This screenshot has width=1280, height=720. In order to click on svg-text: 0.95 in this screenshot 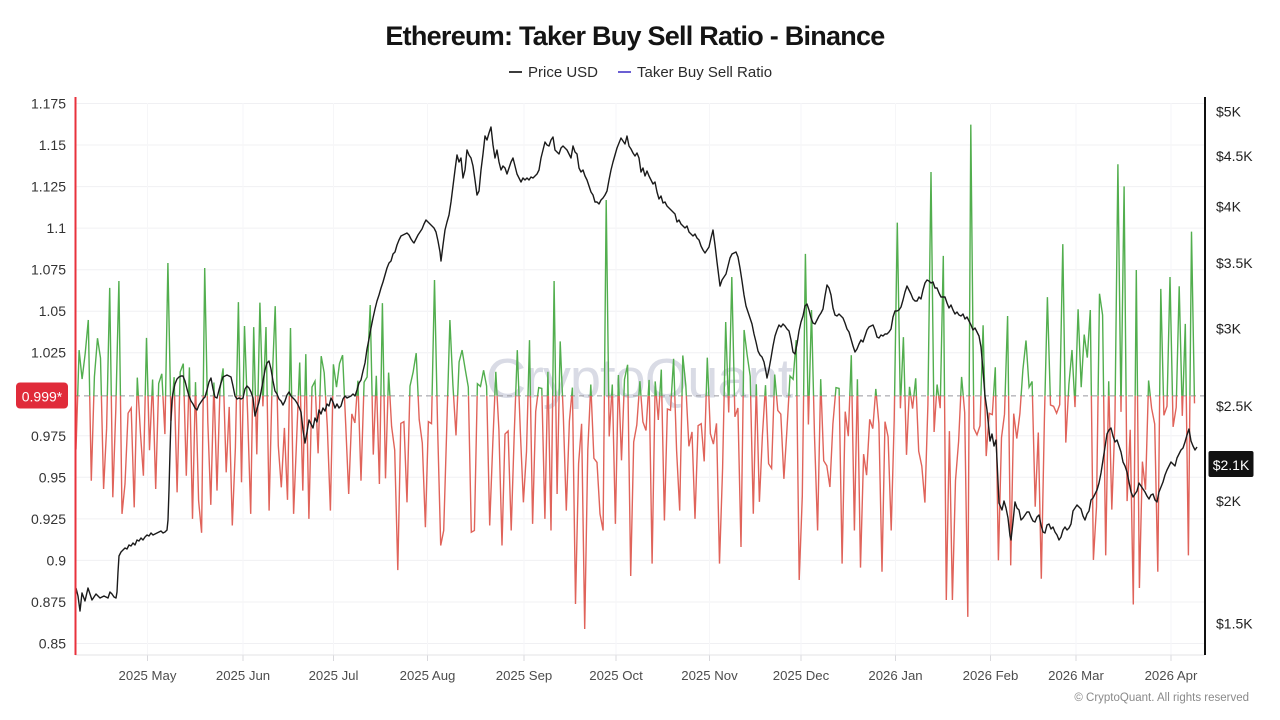, I will do `click(52, 477)`.